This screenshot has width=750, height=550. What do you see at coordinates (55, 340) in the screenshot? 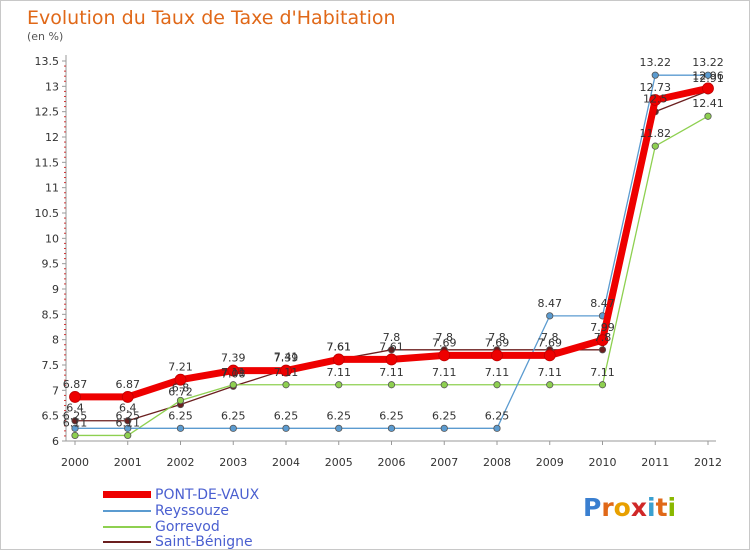
I see `y-tick-label: 8` at bounding box center [55, 340].